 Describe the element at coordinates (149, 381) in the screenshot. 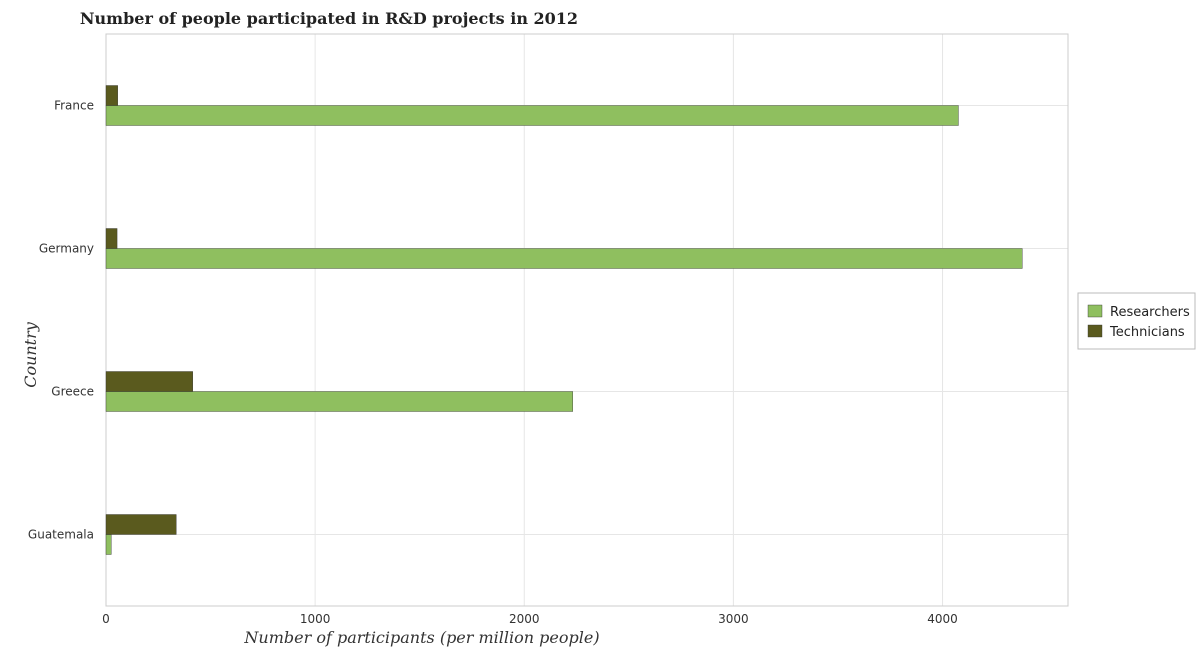

I see `bar-technicians-greece` at that location.